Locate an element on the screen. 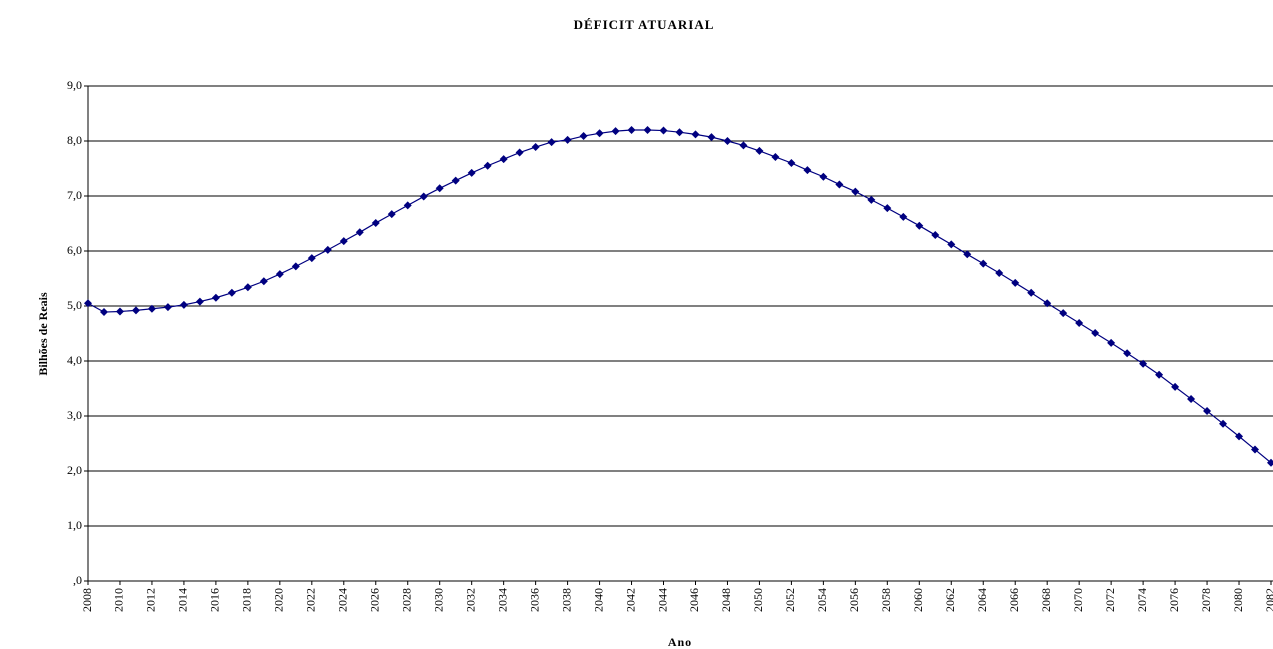  x-tick-label: 2050 is located at coordinates (758, 600).